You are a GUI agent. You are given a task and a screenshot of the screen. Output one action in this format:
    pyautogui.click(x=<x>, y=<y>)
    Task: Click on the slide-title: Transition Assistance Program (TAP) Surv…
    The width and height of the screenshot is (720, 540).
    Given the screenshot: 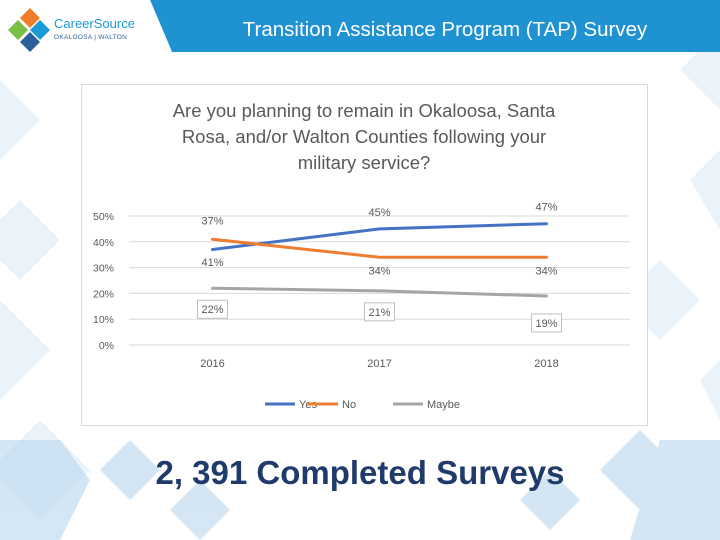 What is the action you would take?
    pyautogui.click(x=445, y=29)
    